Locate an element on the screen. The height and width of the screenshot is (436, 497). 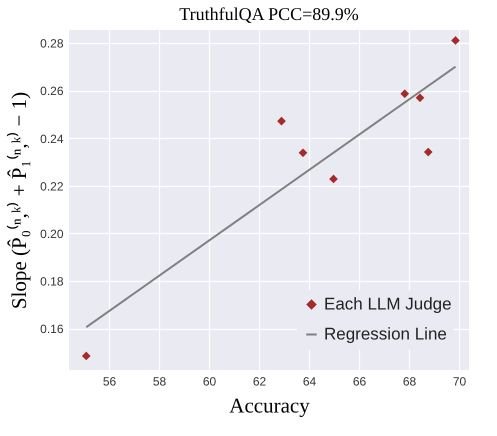
chart-title: TruthfulQA PCC=89.9% is located at coordinates (269, 14).